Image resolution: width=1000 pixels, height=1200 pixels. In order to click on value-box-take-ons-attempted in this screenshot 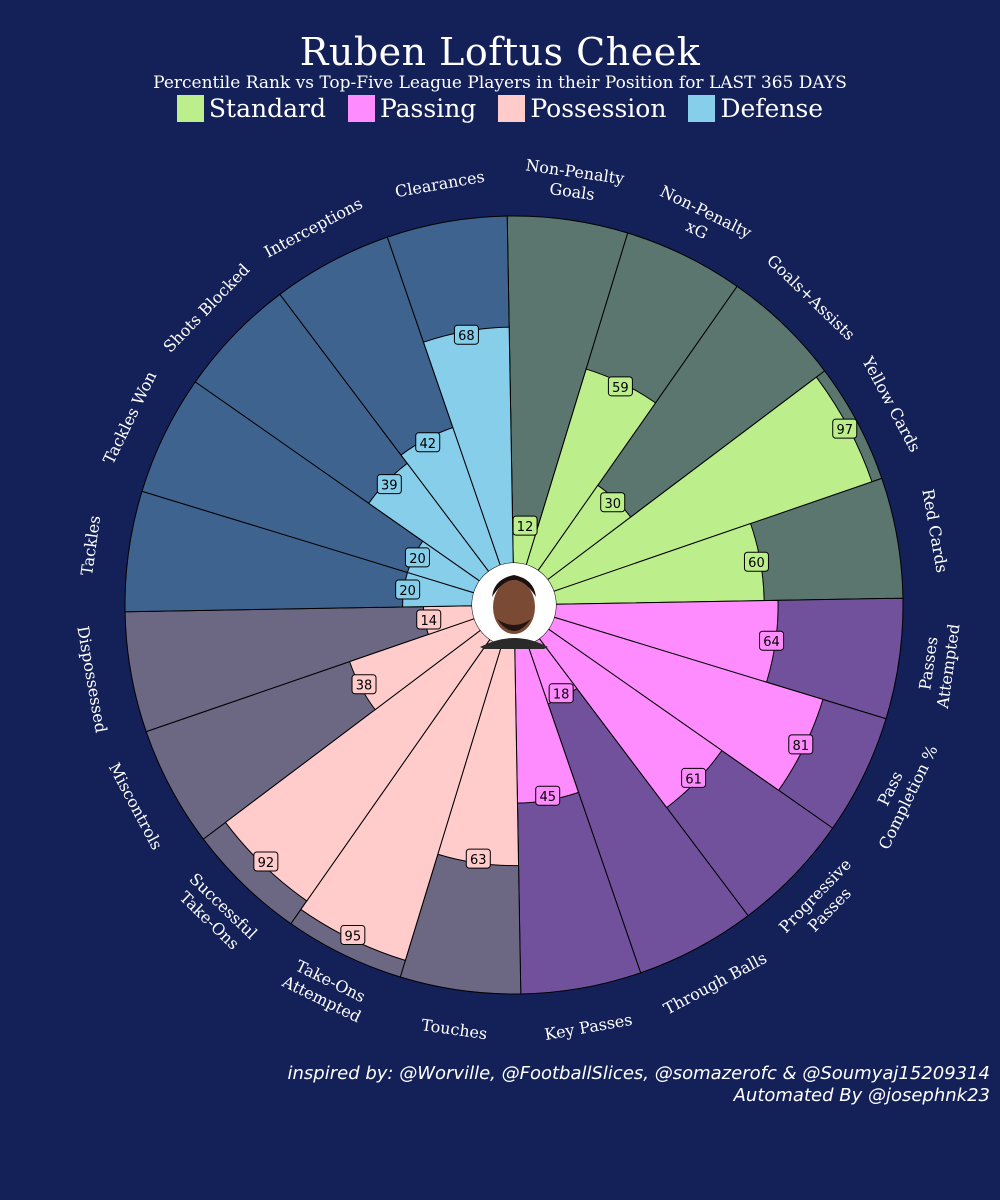, I will do `click(353, 934)`.